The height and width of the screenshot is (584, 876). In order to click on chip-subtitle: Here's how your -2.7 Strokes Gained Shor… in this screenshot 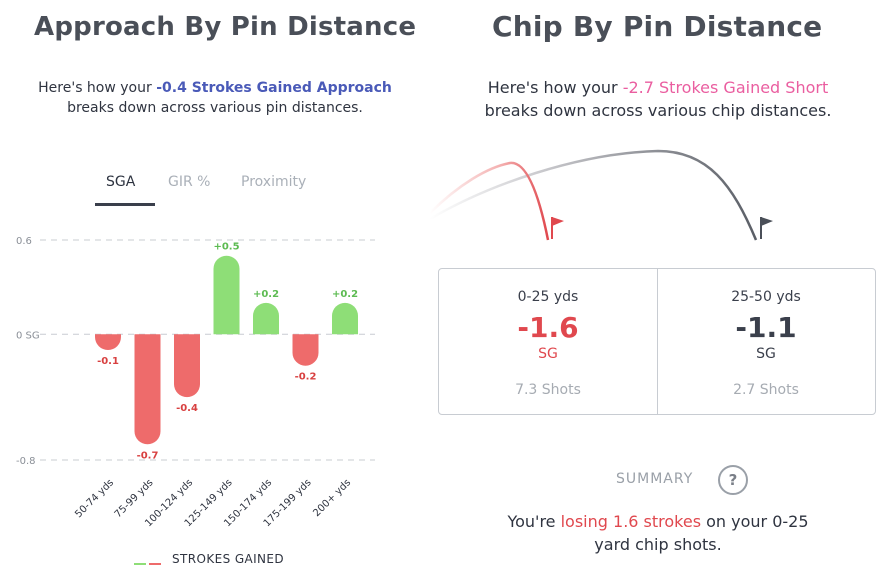, I will do `click(658, 99)`.